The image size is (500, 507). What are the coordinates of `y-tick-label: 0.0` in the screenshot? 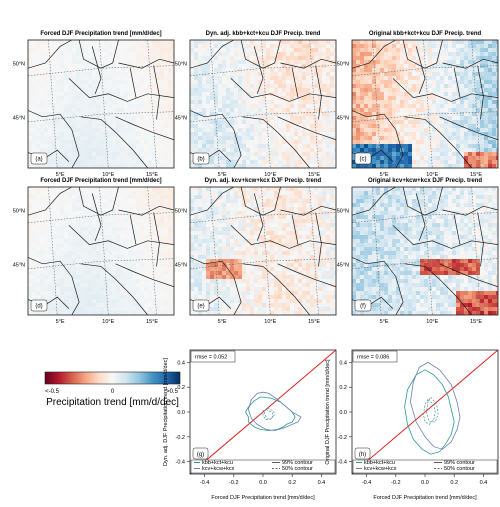 It's located at (343, 413).